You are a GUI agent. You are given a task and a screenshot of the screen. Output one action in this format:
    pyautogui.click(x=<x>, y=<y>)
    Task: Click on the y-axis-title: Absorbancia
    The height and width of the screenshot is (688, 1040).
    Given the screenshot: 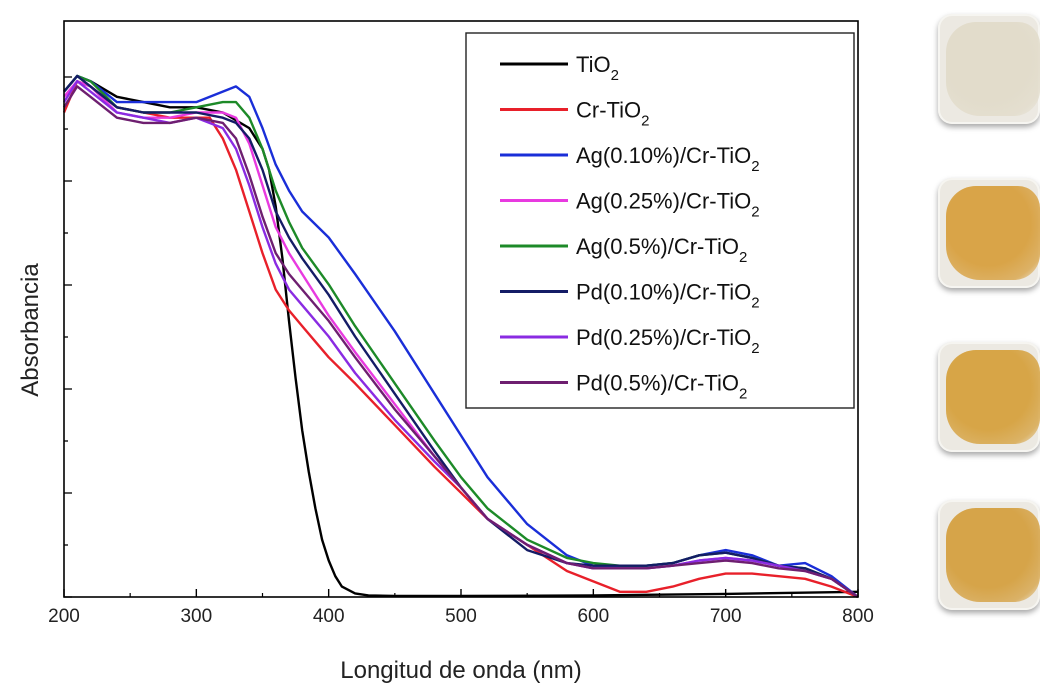 What is the action you would take?
    pyautogui.click(x=30, y=330)
    